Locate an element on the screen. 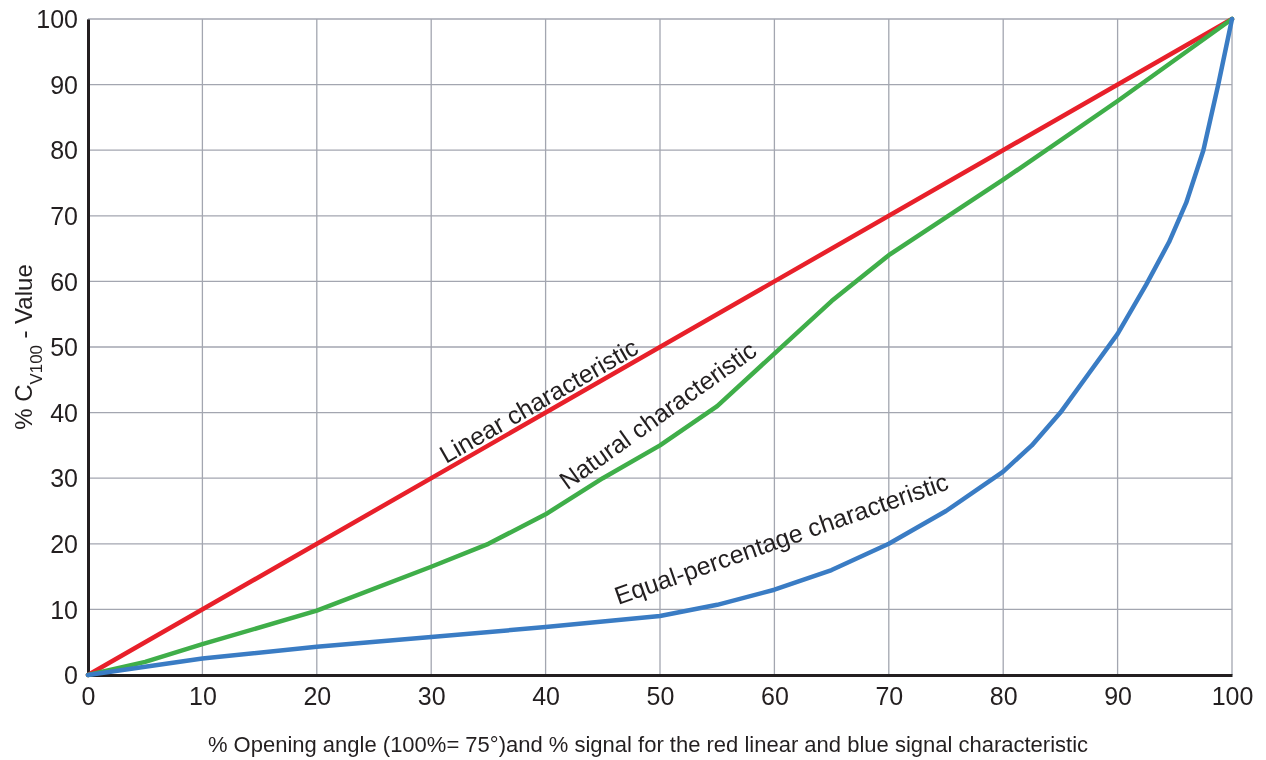 This screenshot has height=760, width=1266. y-tick-label: 80 is located at coordinates (64, 150).